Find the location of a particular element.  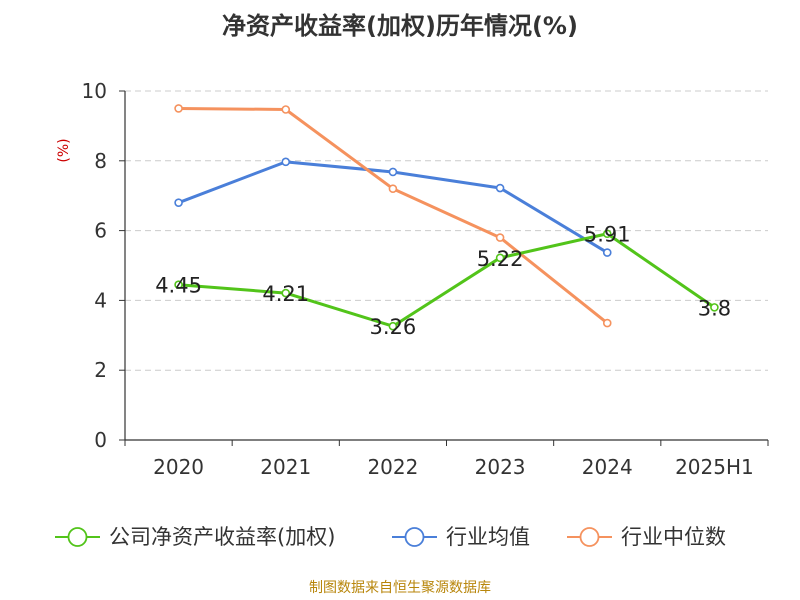

x-tick-label-3: 2023 is located at coordinates (500, 467).